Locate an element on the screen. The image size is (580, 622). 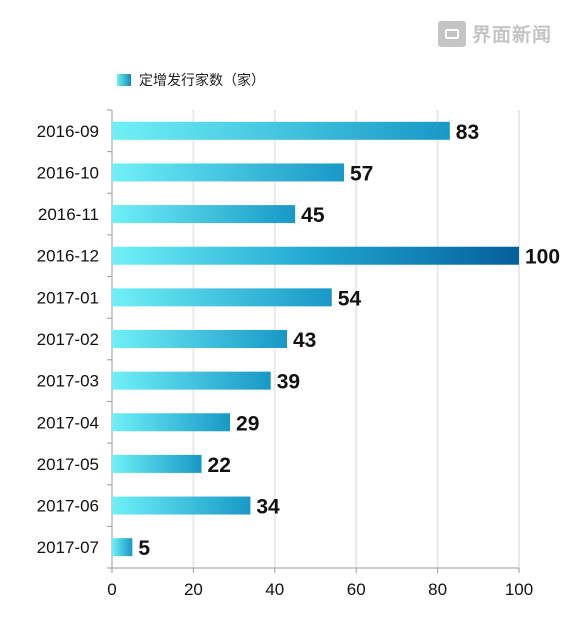
data-label: 83 is located at coordinates (467, 132).